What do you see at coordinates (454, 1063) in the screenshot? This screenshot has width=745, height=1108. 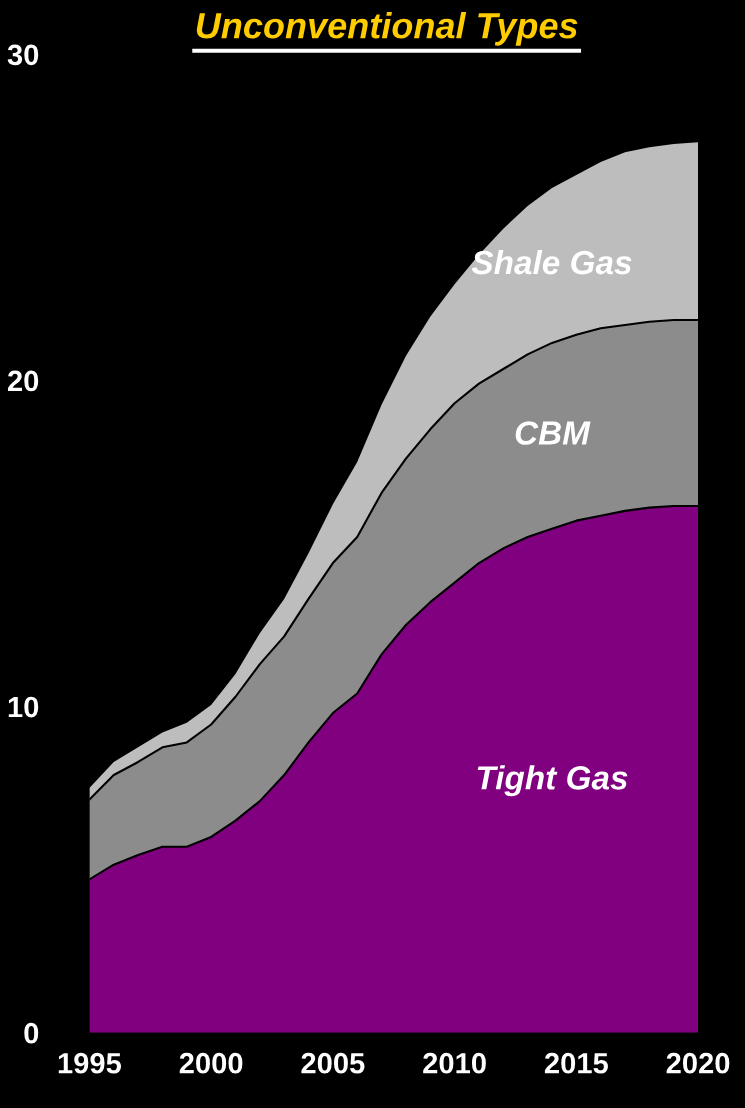 I see `x-tick-label: 2010` at bounding box center [454, 1063].